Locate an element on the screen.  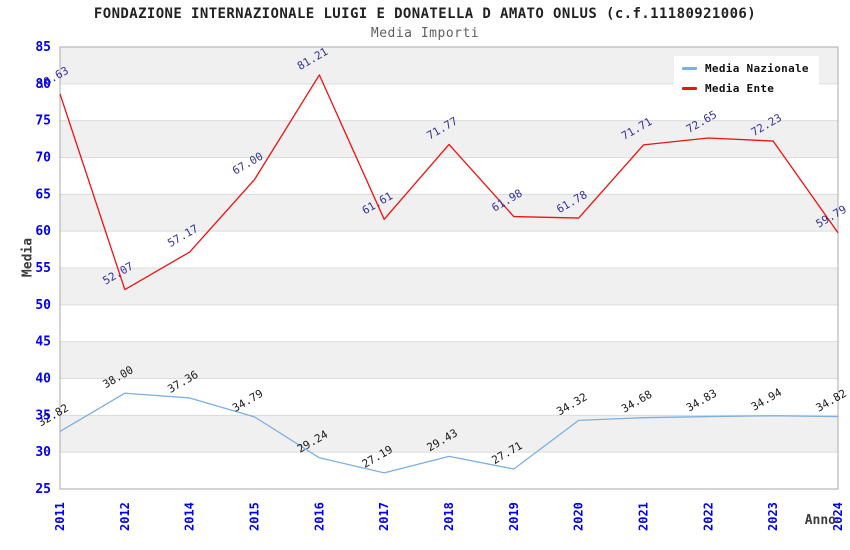
y-tick-label: 80 is located at coordinates (43, 84).